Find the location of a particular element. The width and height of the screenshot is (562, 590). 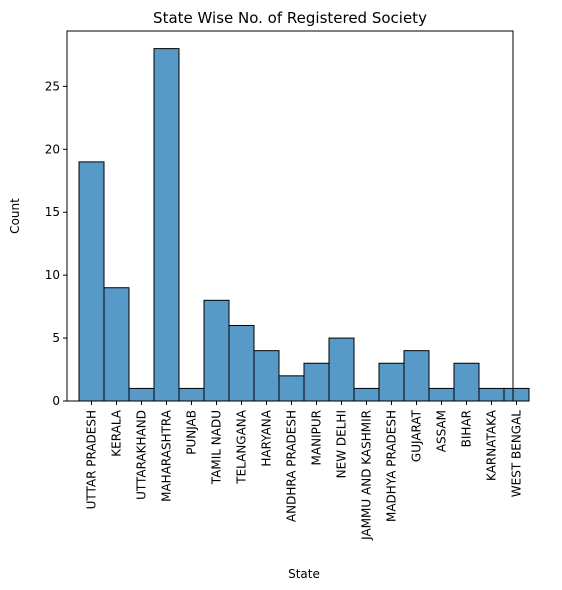

y-tick-label: 25 is located at coordinates (52, 86).